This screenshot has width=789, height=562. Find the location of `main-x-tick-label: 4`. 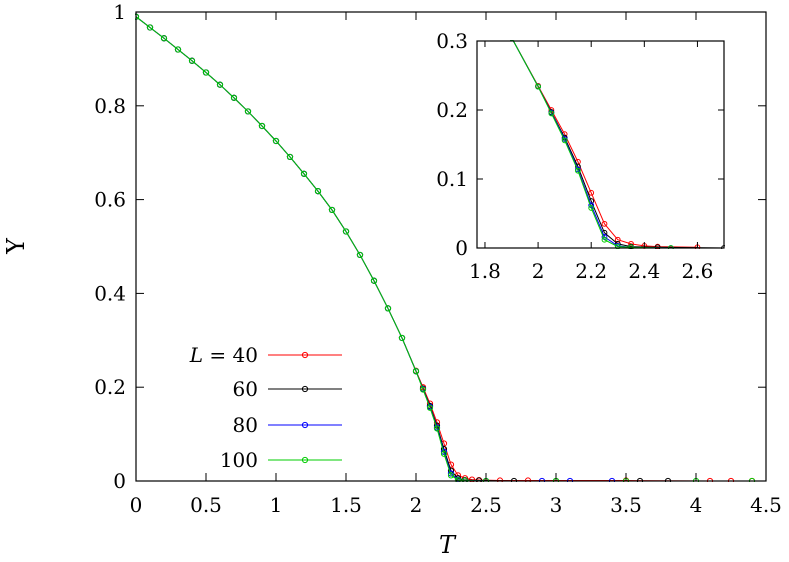

main-x-tick-label: 4 is located at coordinates (696, 505).